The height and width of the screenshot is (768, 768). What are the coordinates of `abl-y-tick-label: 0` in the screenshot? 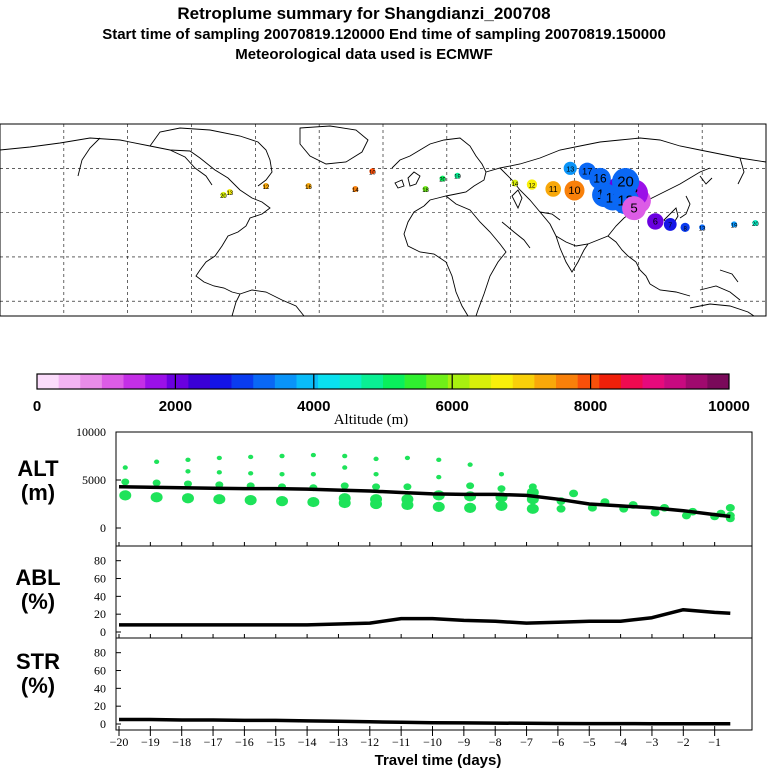 It's located at (103, 632).